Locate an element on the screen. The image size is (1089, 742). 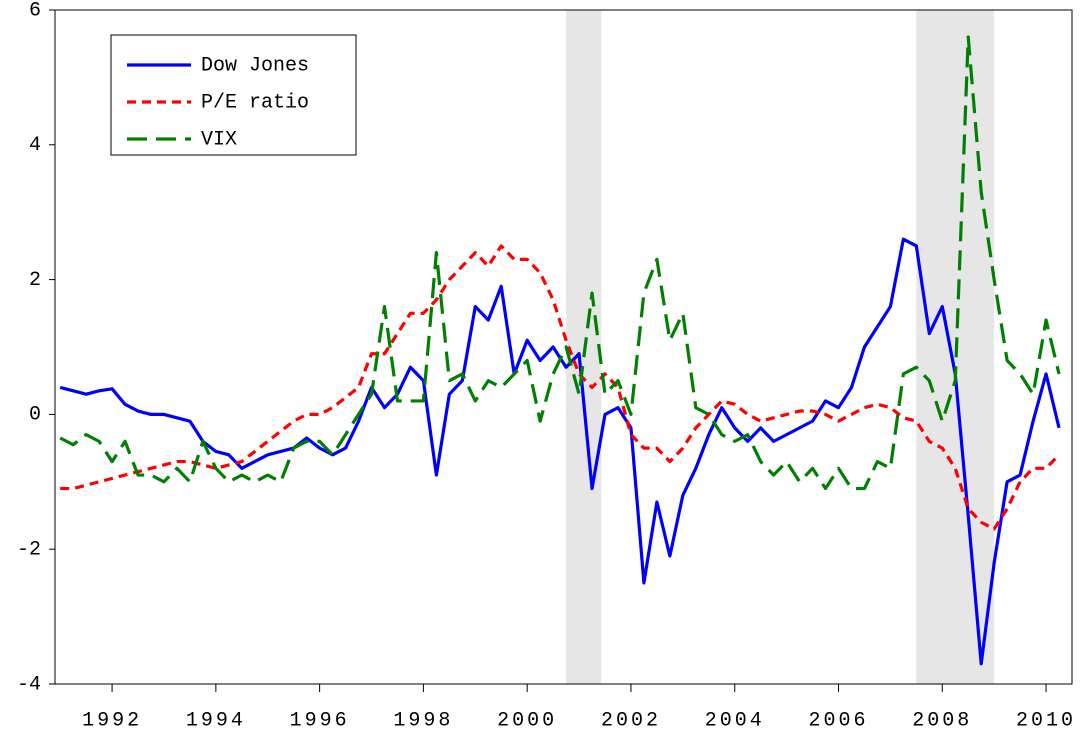
y-tick-label: 0 is located at coordinates (35, 415).